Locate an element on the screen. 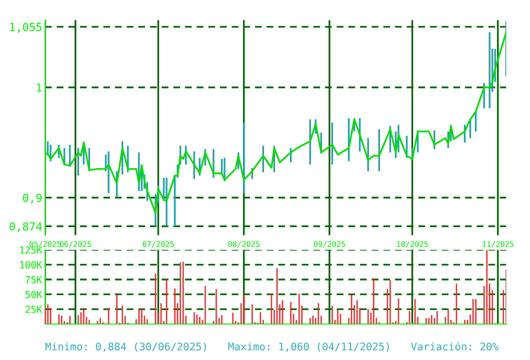 This screenshot has height=360, width=530. y-tick-label: 100K is located at coordinates (31, 265).